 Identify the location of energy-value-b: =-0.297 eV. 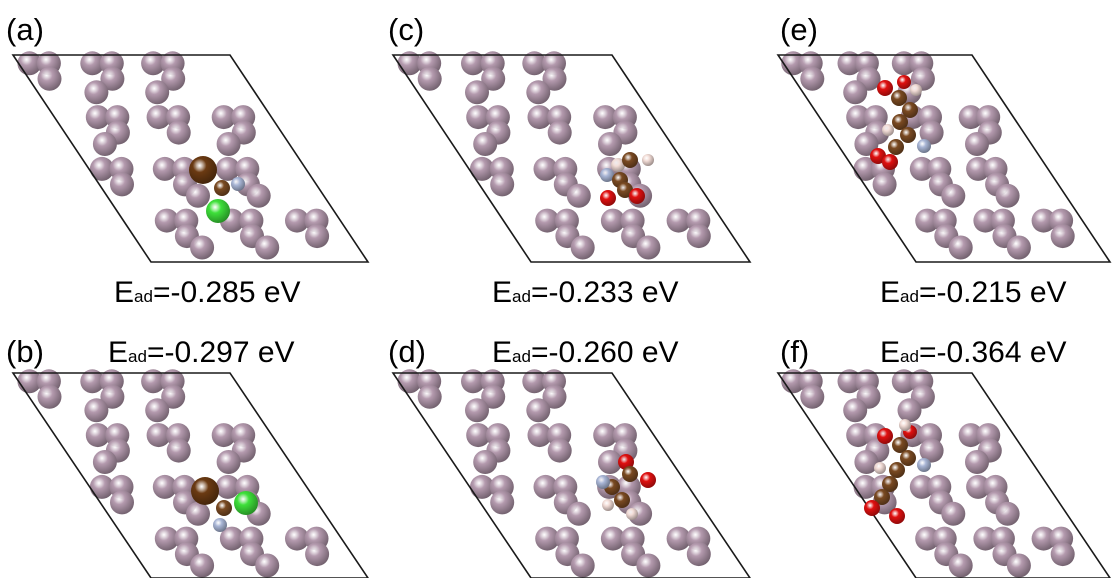
(221, 352).